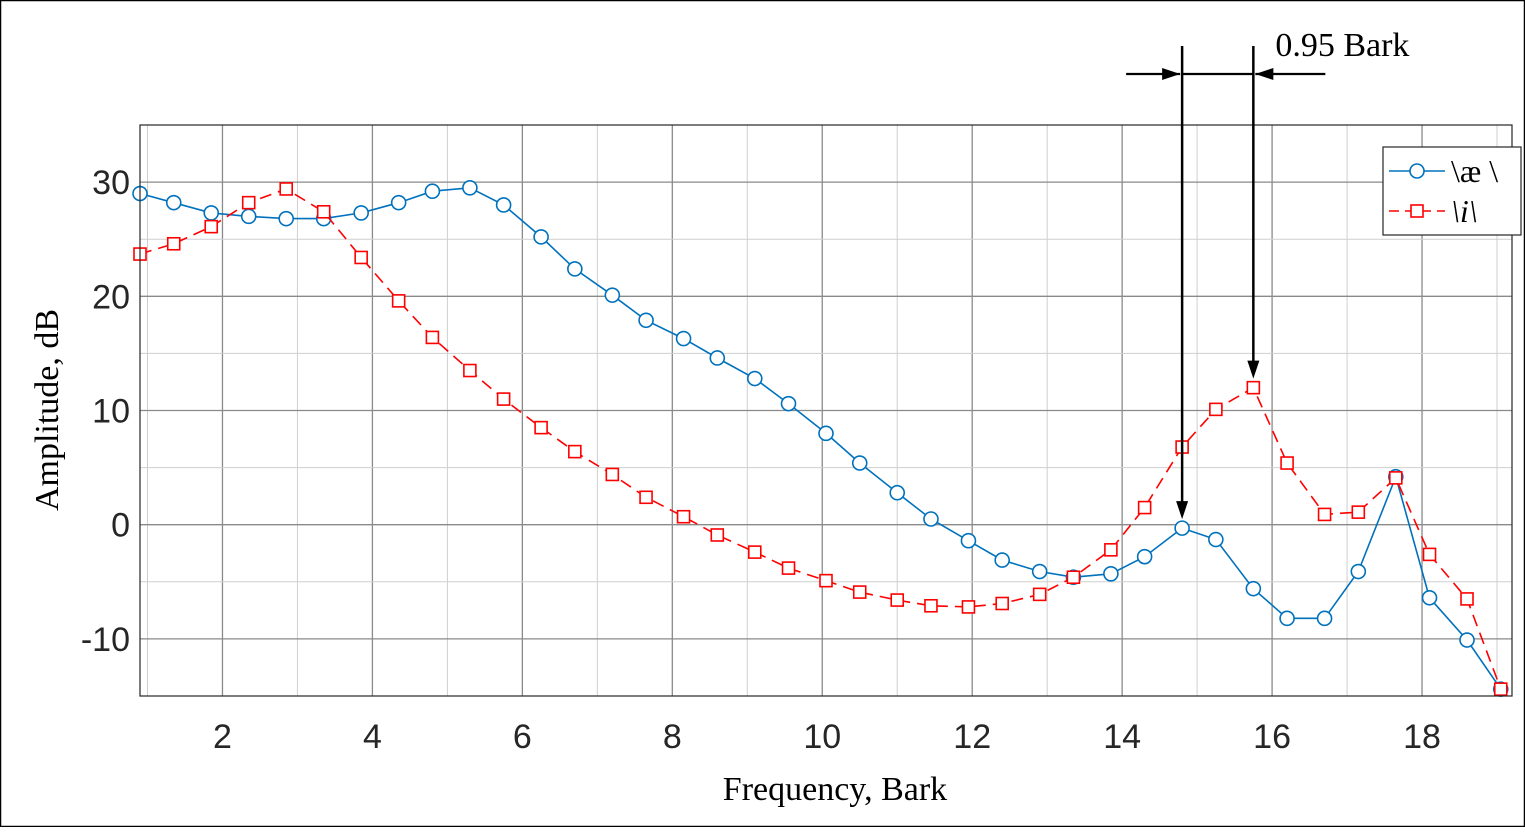 The width and height of the screenshot is (1525, 832). I want to click on y-axis-label: Amplitude, dB, so click(47, 410).